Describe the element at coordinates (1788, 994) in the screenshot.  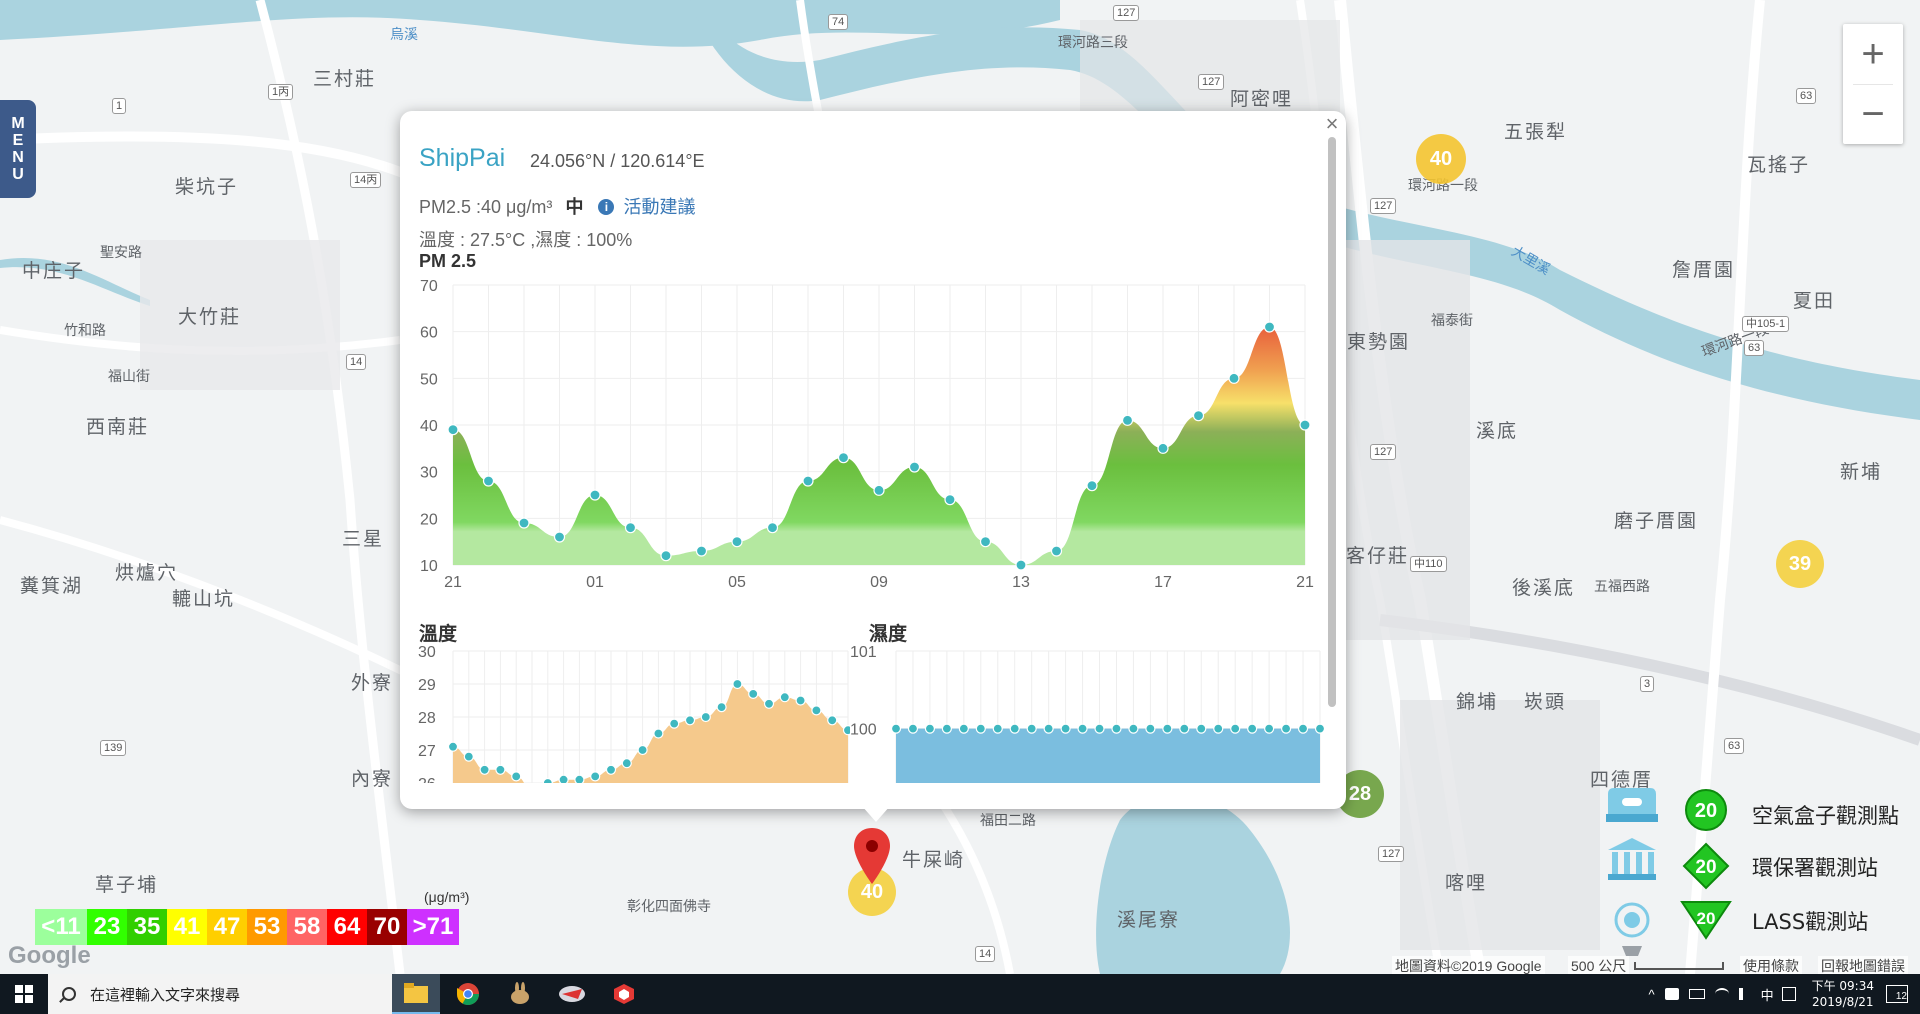
I see `ime-mode-icon` at that location.